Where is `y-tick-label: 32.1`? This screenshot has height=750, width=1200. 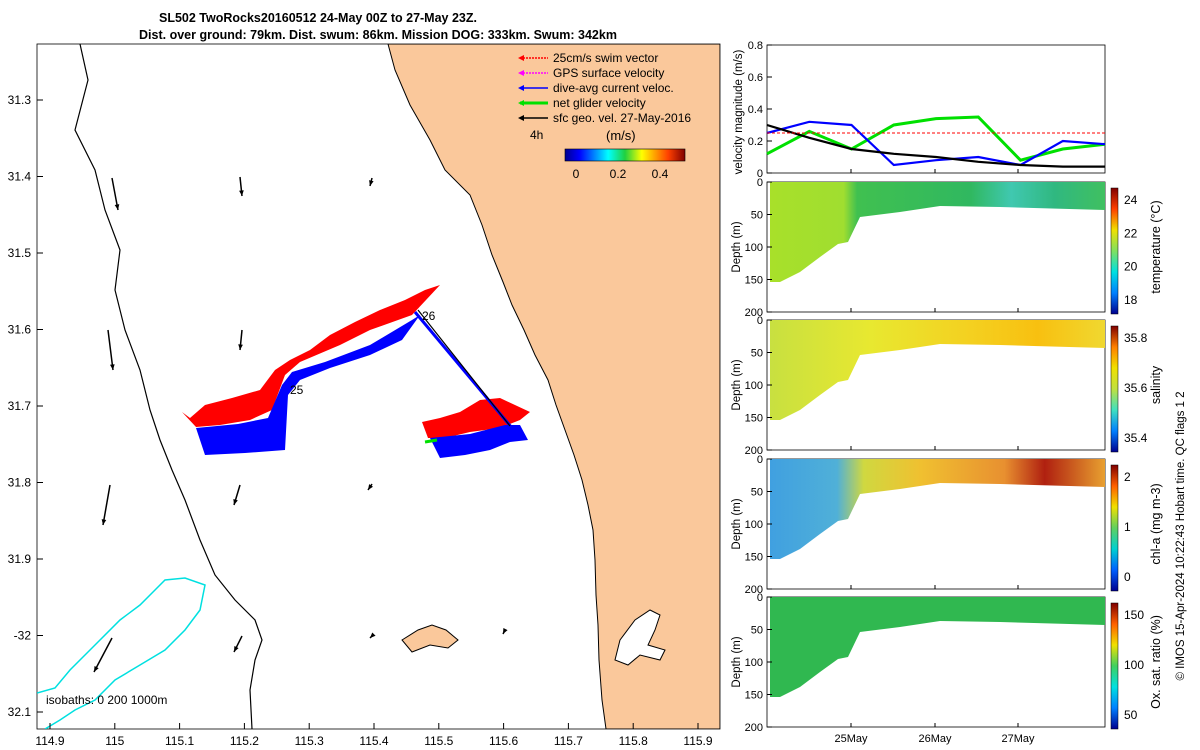 y-tick-label: 32.1 is located at coordinates (20, 712).